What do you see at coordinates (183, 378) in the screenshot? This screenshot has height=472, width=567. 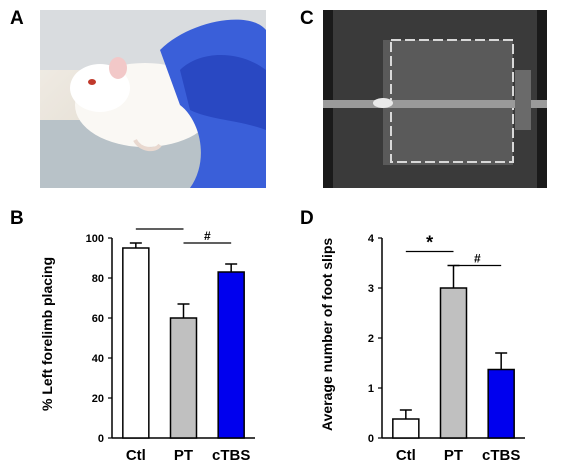 I see `chart-b-bar-pt` at bounding box center [183, 378].